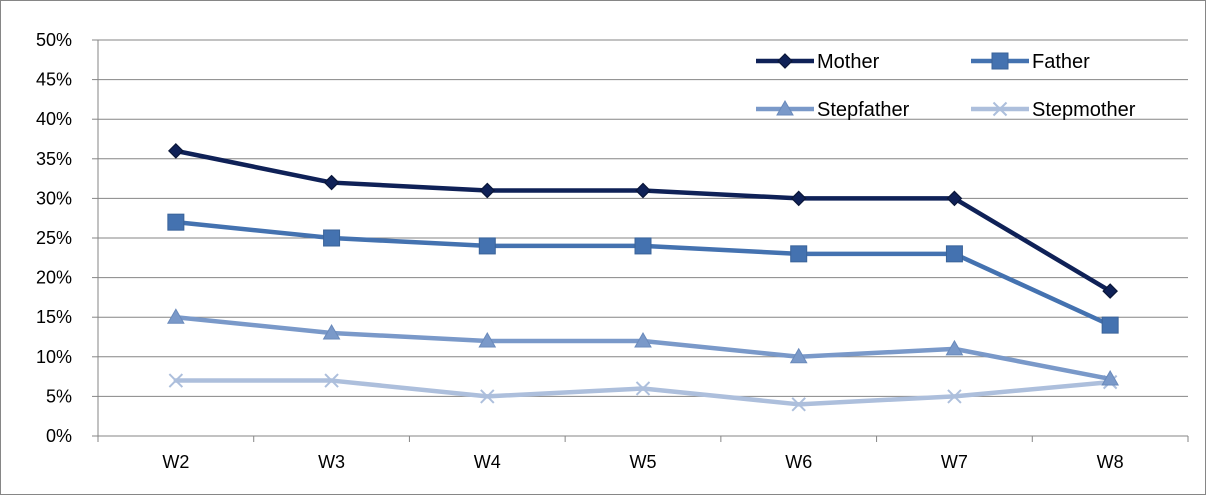  What do you see at coordinates (54, 357) in the screenshot?
I see `y-tick-label: 10%` at bounding box center [54, 357].